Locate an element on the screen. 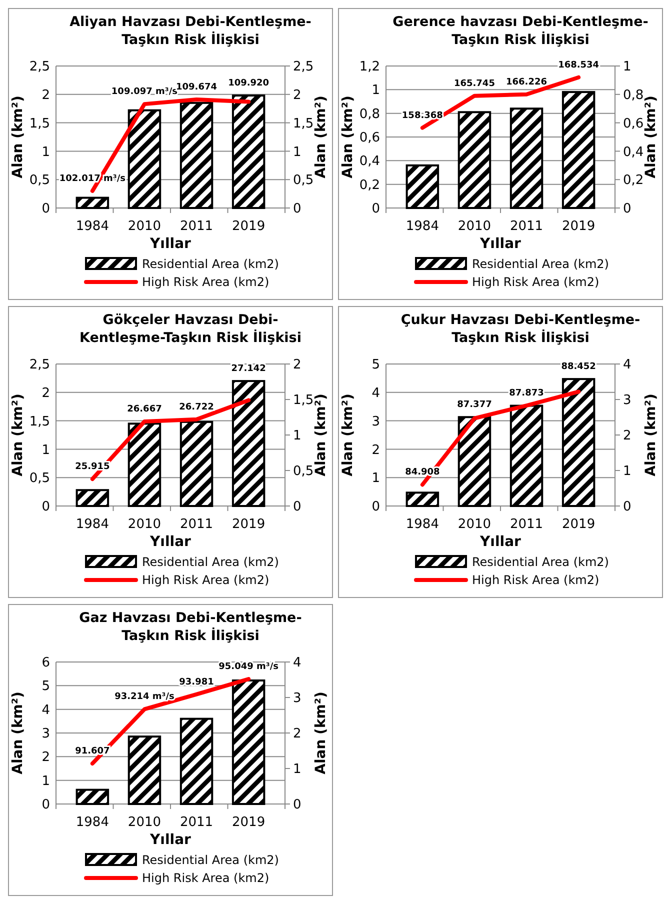 The height and width of the screenshot is (910, 671). y-tick-label: 0,2 is located at coordinates (369, 185).